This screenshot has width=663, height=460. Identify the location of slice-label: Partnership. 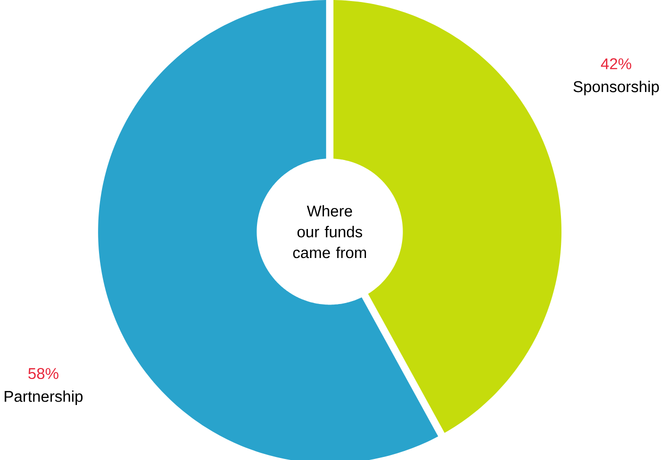
(43, 397).